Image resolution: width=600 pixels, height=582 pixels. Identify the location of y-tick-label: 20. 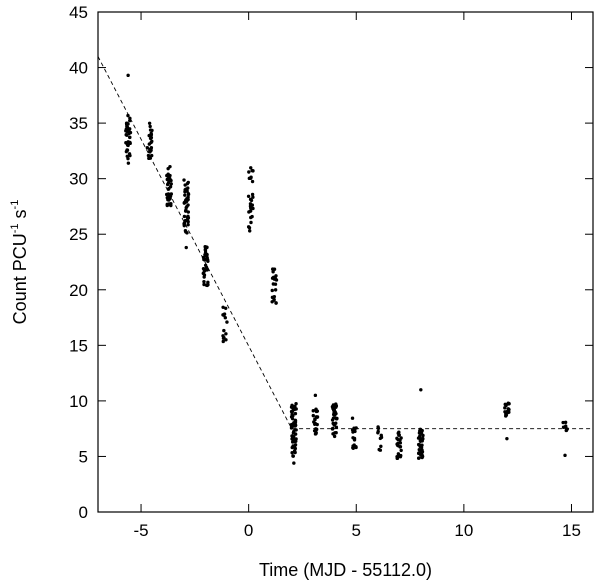
(78, 290).